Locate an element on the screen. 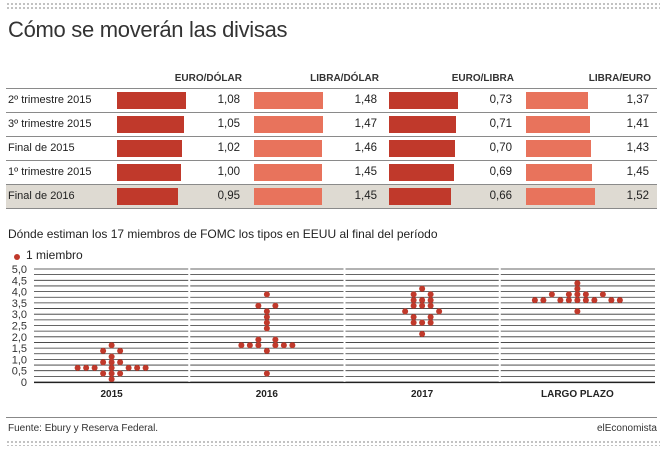  y-tick-label: 0 is located at coordinates (24, 383).